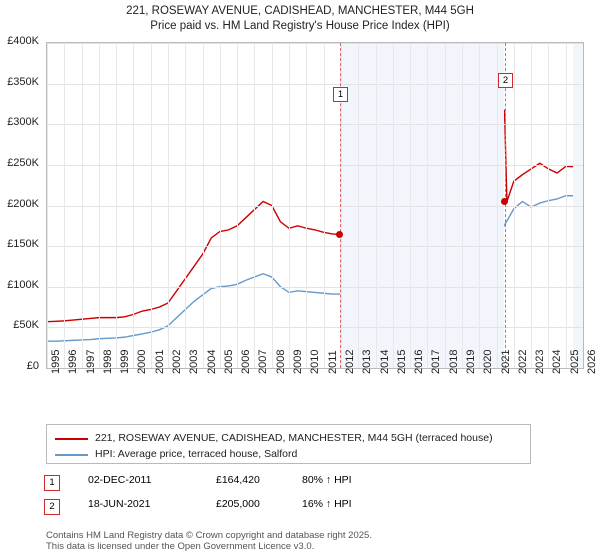  I want to click on event-date-2: 18-JUN-2021, so click(119, 504).